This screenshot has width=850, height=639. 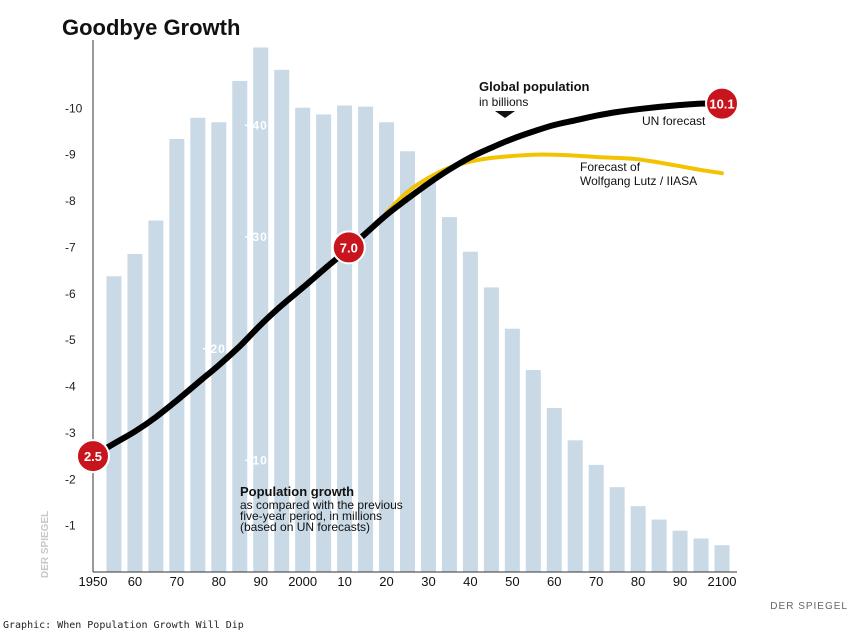 I want to click on y-tick-label: -1, so click(x=70, y=526).